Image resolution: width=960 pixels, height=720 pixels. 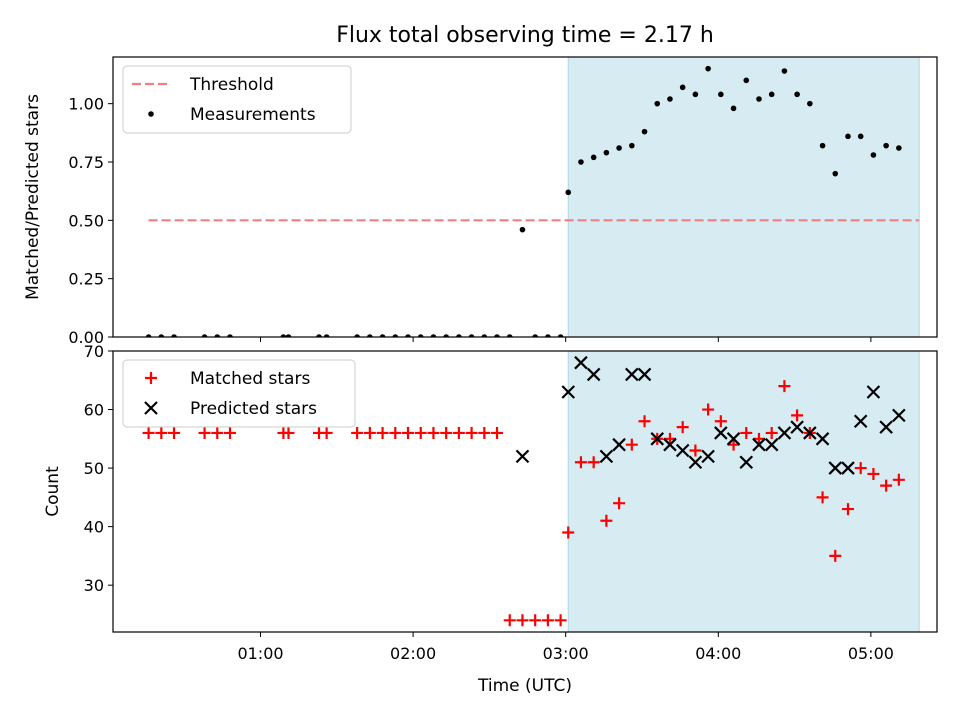 I want to click on y-tick-label: 0.75, so click(x=86, y=162).